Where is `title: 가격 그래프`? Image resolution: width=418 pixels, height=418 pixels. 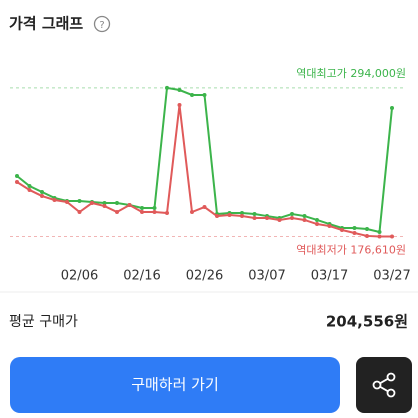 title: 가격 그래프 is located at coordinates (46, 24).